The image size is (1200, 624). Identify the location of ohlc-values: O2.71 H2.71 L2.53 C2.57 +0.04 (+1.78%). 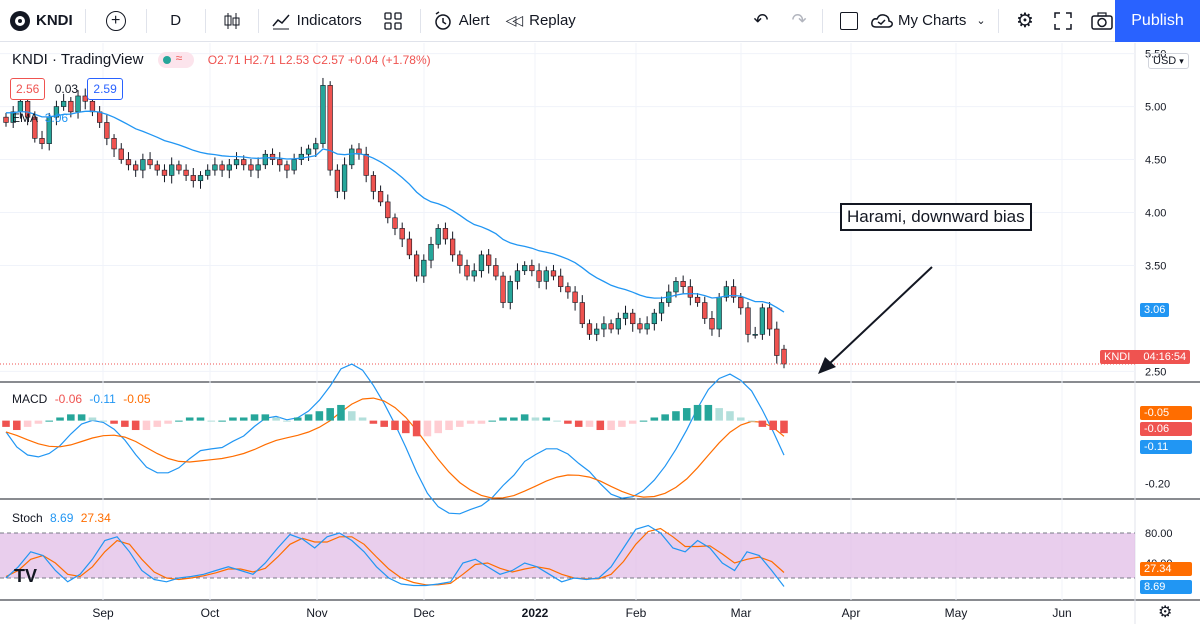
(319, 60).